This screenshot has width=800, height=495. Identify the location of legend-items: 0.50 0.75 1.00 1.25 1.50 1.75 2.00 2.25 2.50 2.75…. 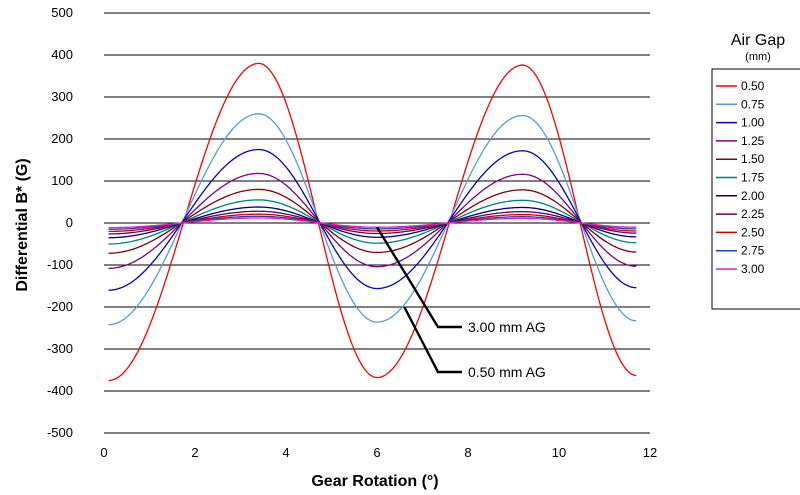
(740, 177).